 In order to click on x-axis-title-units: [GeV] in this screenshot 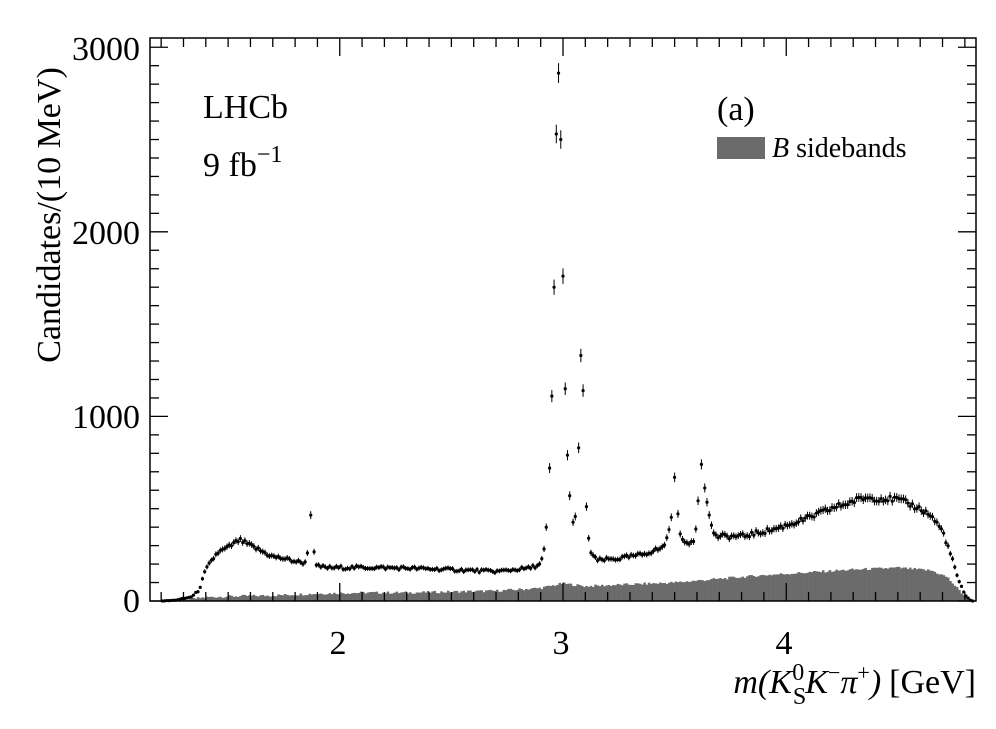, I will do `click(932, 682)`.